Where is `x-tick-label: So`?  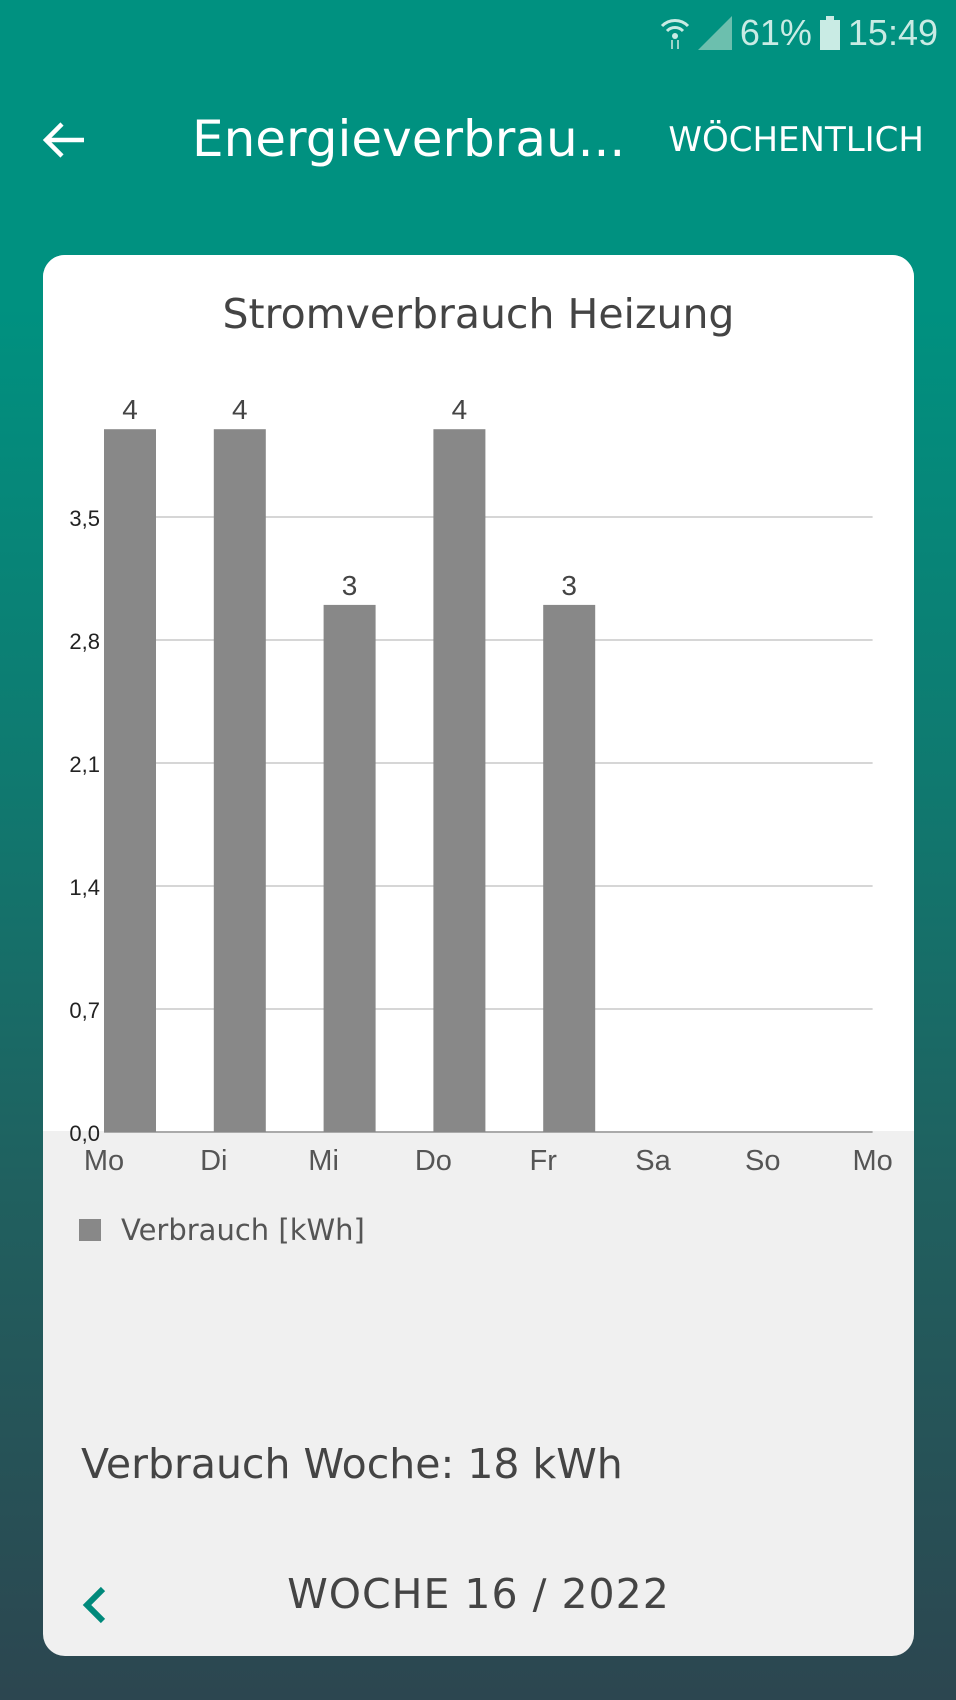 x-tick-label: So is located at coordinates (762, 1160).